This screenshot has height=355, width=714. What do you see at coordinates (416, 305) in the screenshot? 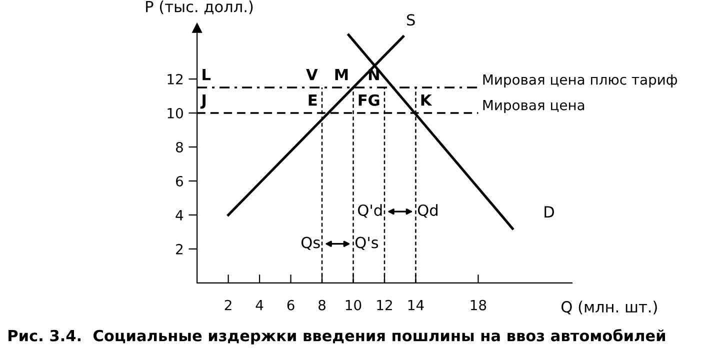
I see `x-tick-label: 14` at bounding box center [416, 305].